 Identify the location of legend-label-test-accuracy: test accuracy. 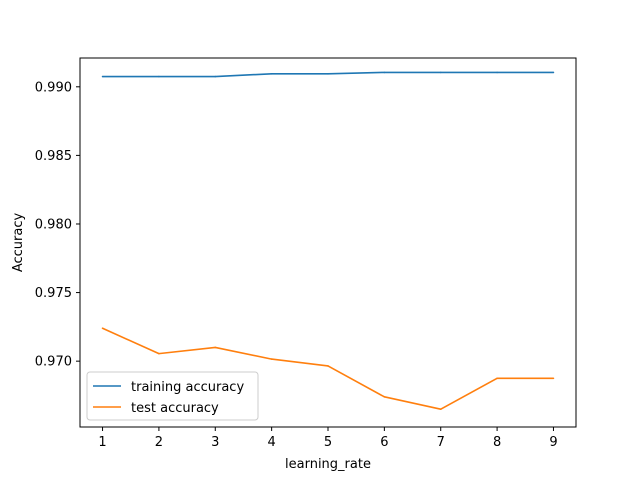
(175, 408).